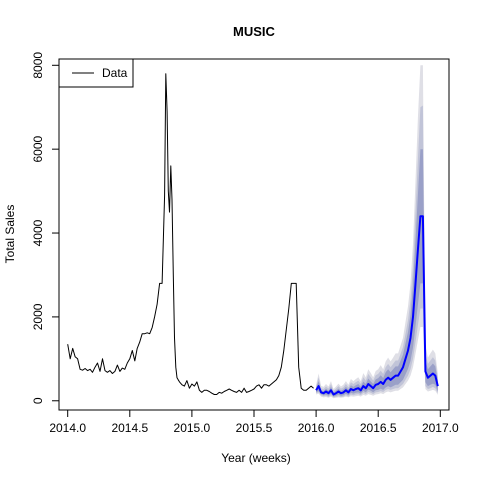  I want to click on forecast-band-inner, so click(377, 273).